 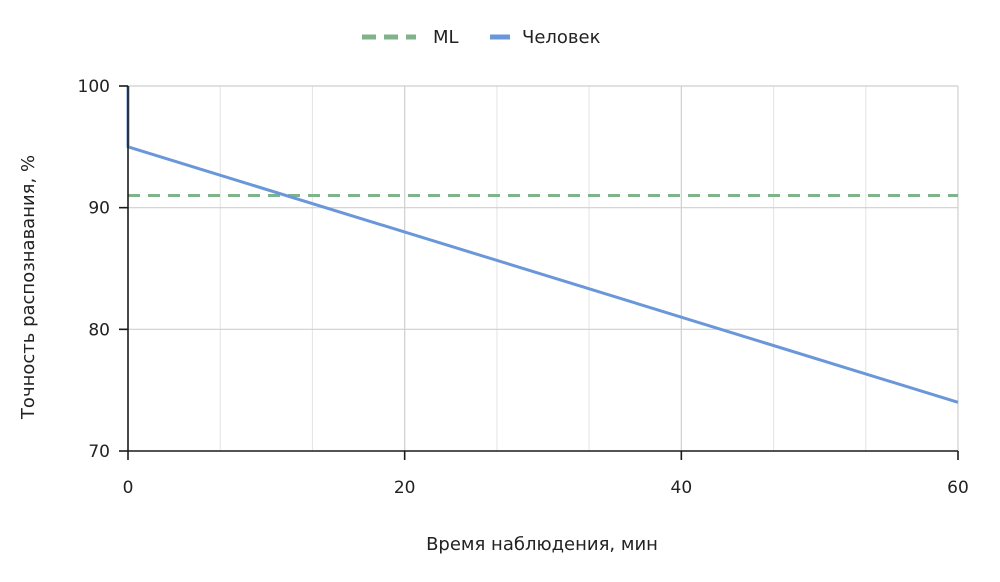 What do you see at coordinates (28, 287) in the screenshot?
I see `y-axis-title: Точность распознавания, %` at bounding box center [28, 287].